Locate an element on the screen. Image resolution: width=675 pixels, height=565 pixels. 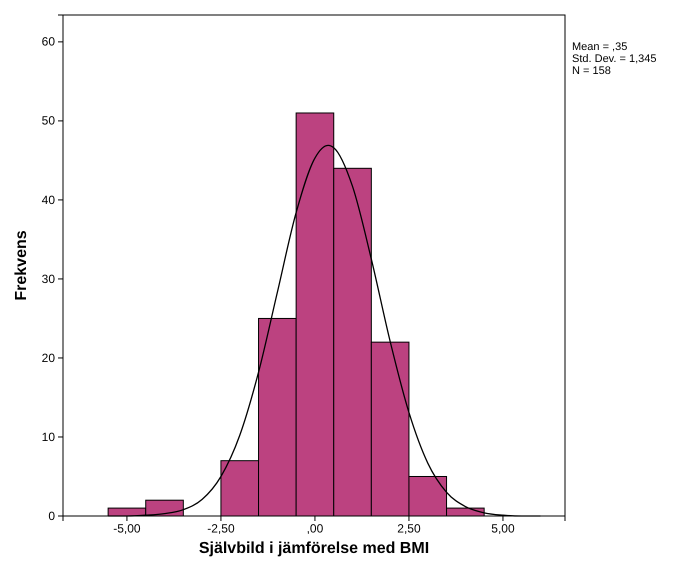
y-tick-label: 40 is located at coordinates (49, 199).